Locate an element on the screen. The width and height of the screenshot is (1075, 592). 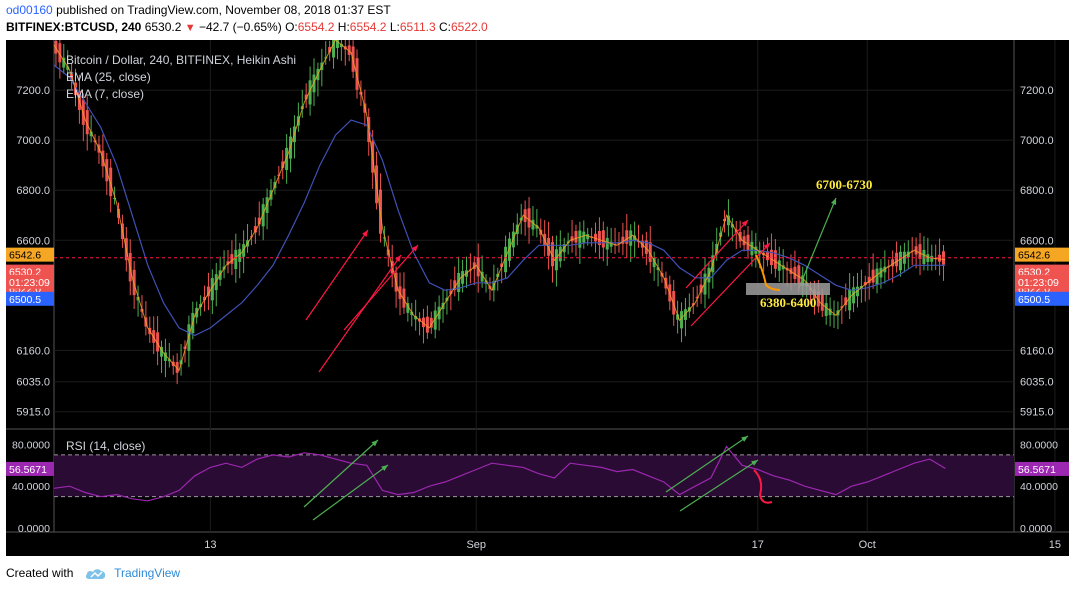
target-up-label: 6700-6730 is located at coordinates (844, 184).